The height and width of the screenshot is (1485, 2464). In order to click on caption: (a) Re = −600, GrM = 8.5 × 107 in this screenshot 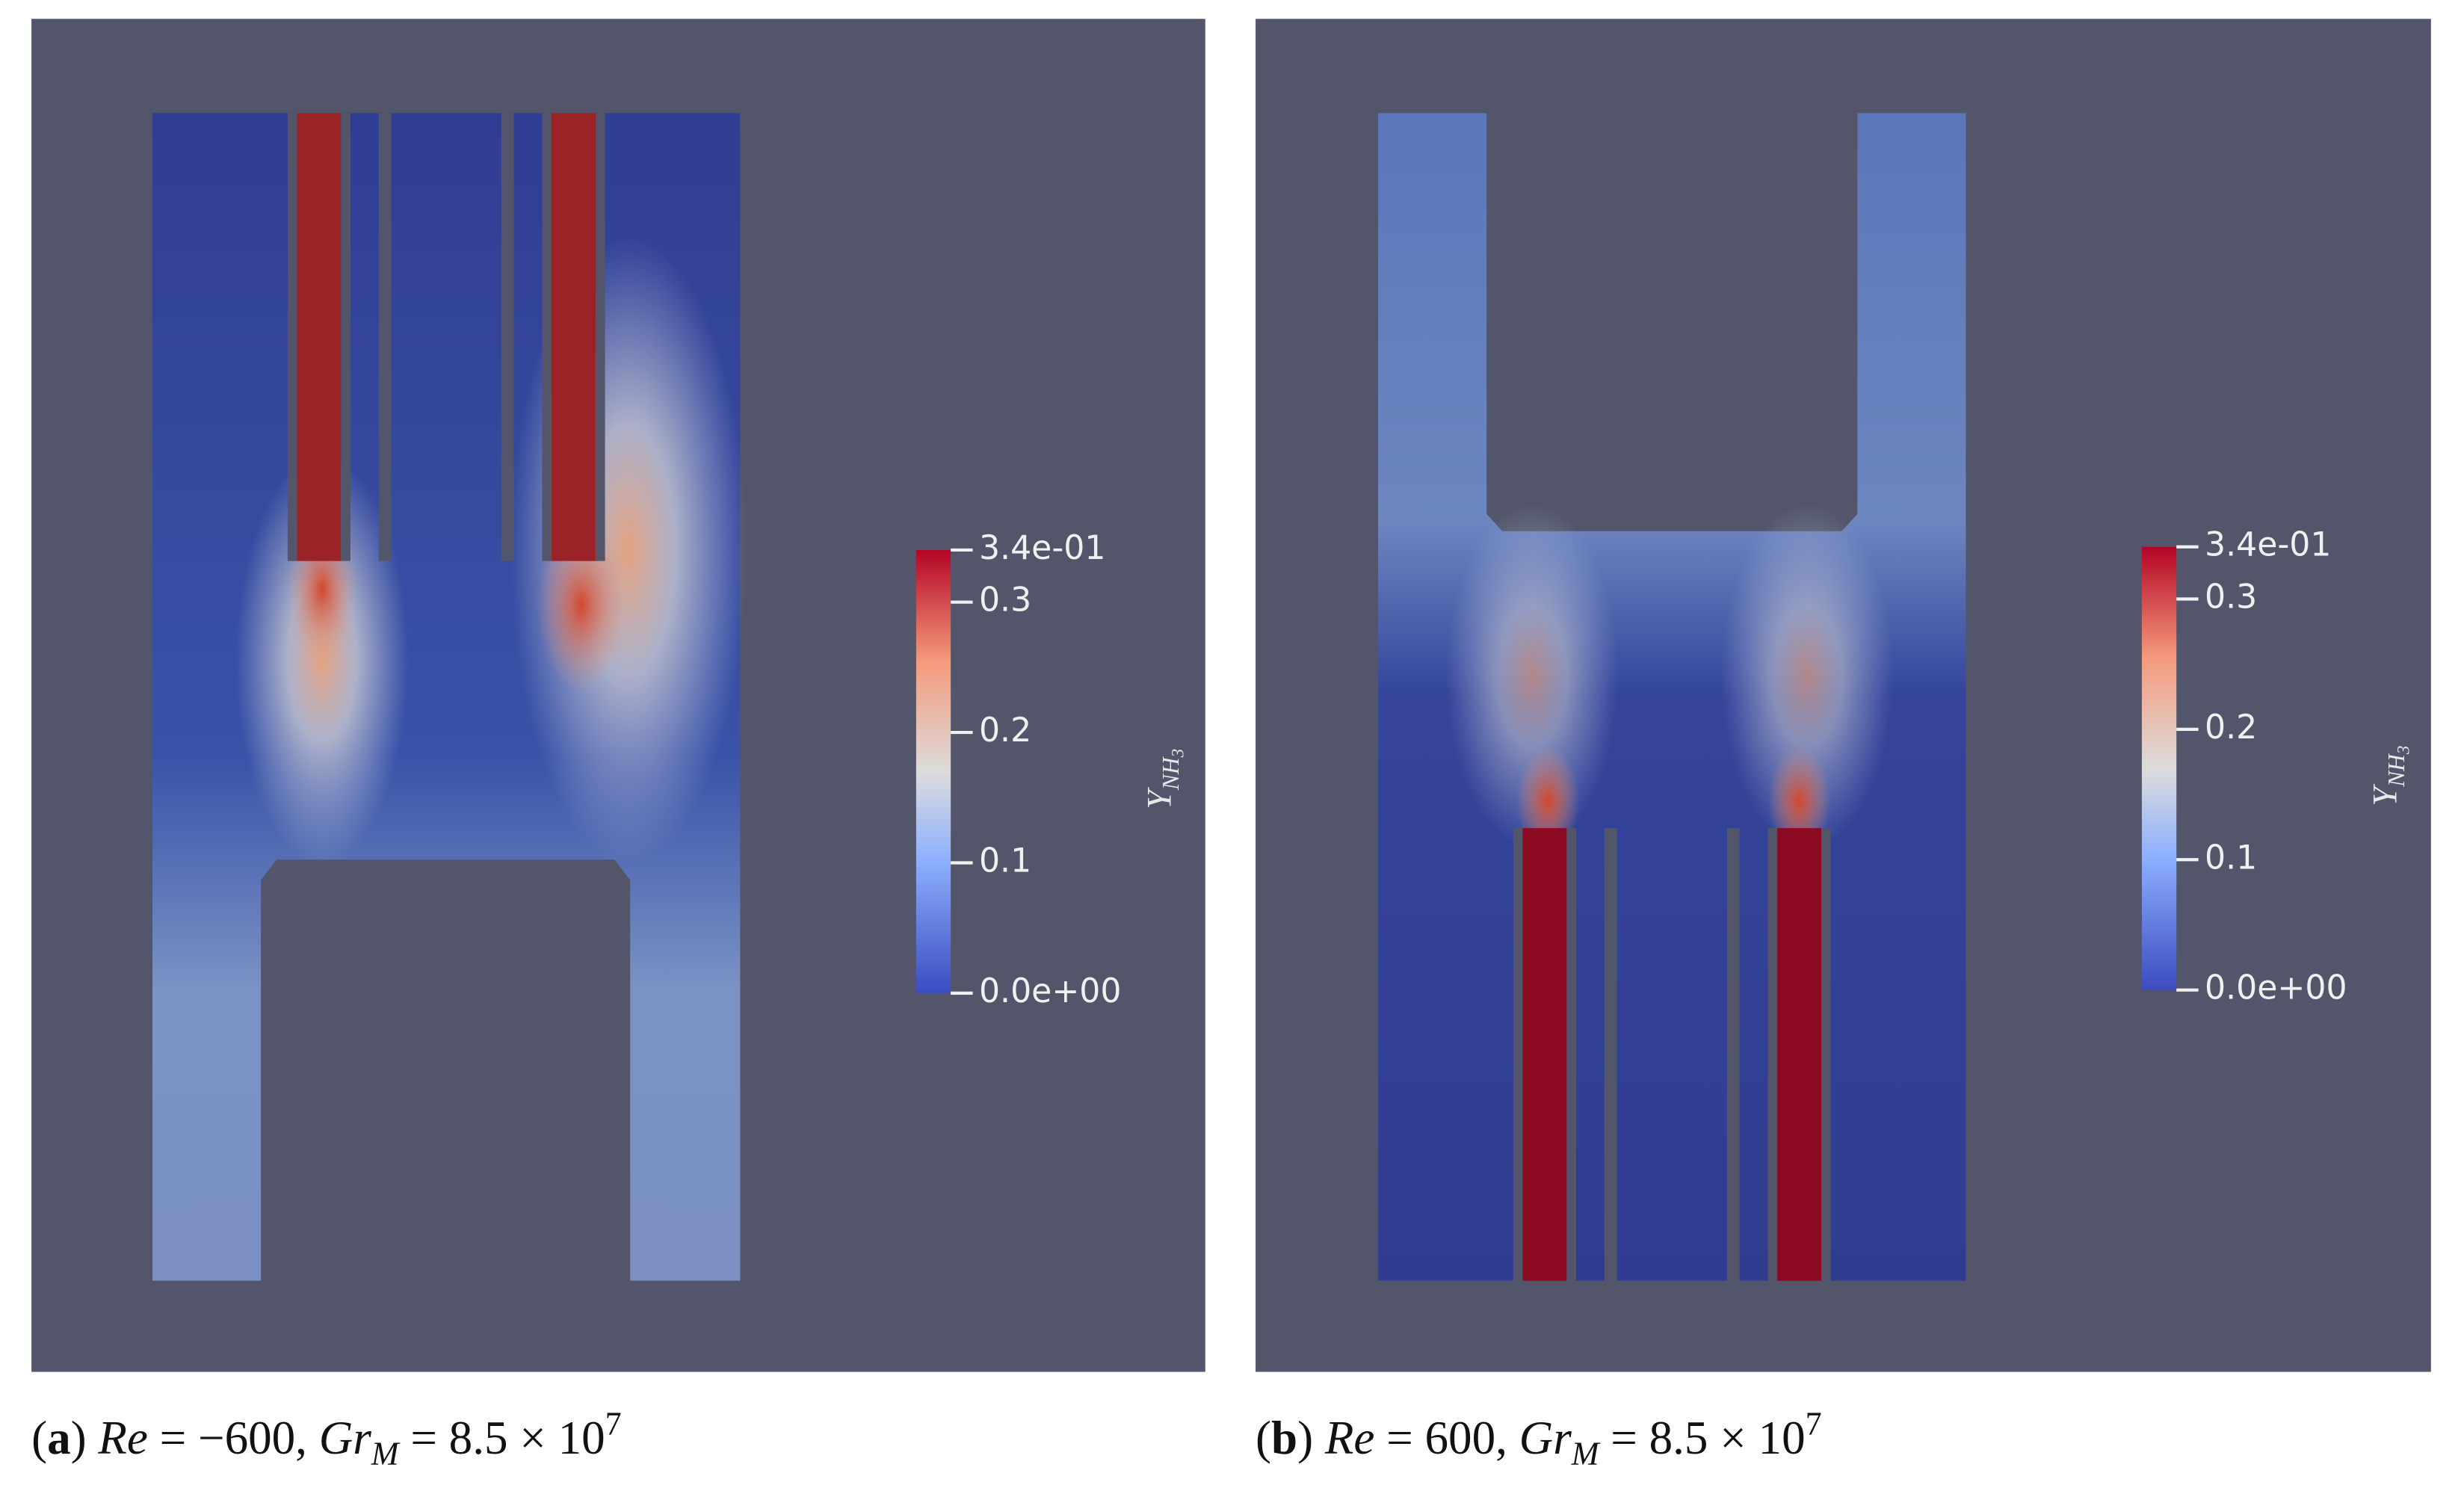, I will do `click(326, 1440)`.